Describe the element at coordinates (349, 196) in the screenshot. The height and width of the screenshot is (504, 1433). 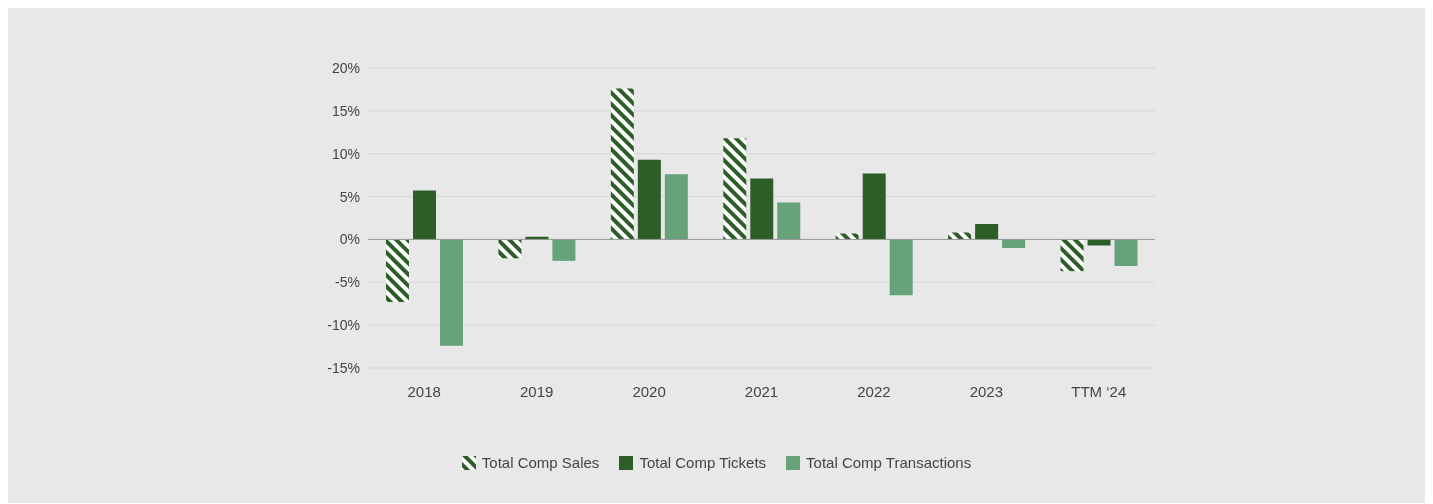
I see `y-tick-label: 5%` at that location.